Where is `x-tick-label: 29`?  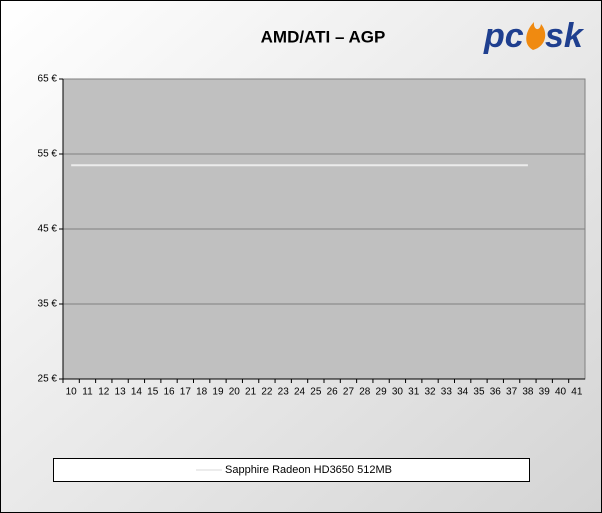 x-tick-label: 29 is located at coordinates (382, 392).